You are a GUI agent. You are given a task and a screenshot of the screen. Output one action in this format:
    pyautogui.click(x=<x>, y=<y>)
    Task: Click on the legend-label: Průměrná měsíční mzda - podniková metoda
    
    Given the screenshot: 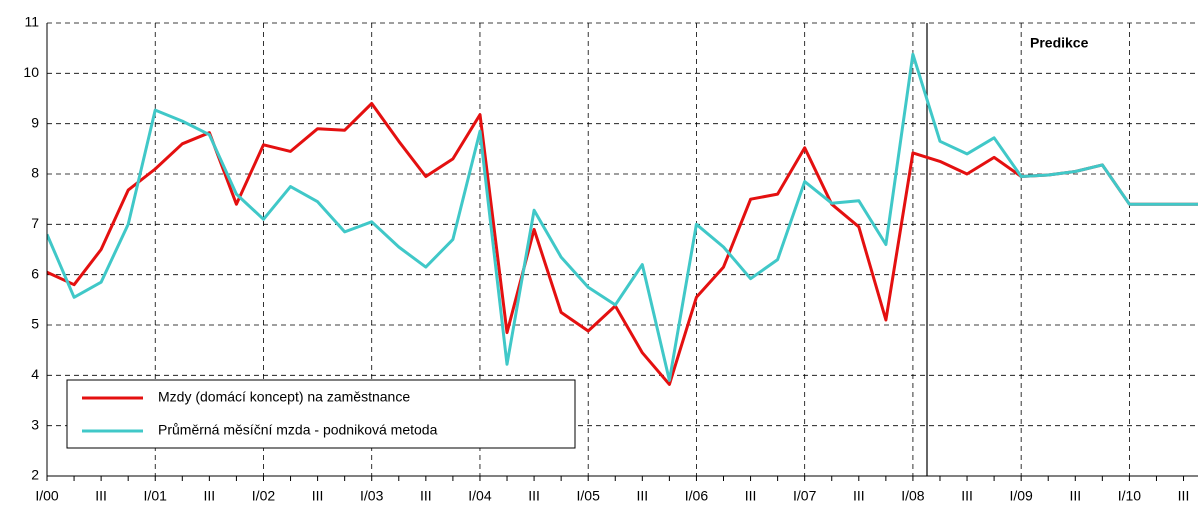 What is the action you would take?
    pyautogui.click(x=298, y=430)
    